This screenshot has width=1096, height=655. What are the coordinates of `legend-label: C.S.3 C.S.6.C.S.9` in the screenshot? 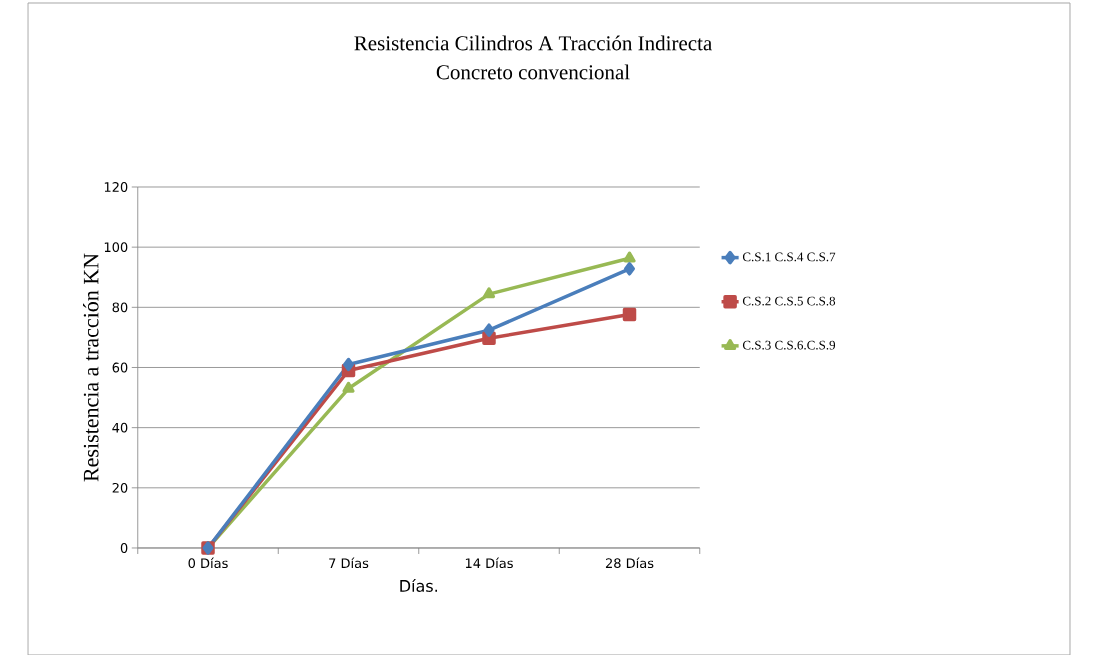 It's located at (789, 345).